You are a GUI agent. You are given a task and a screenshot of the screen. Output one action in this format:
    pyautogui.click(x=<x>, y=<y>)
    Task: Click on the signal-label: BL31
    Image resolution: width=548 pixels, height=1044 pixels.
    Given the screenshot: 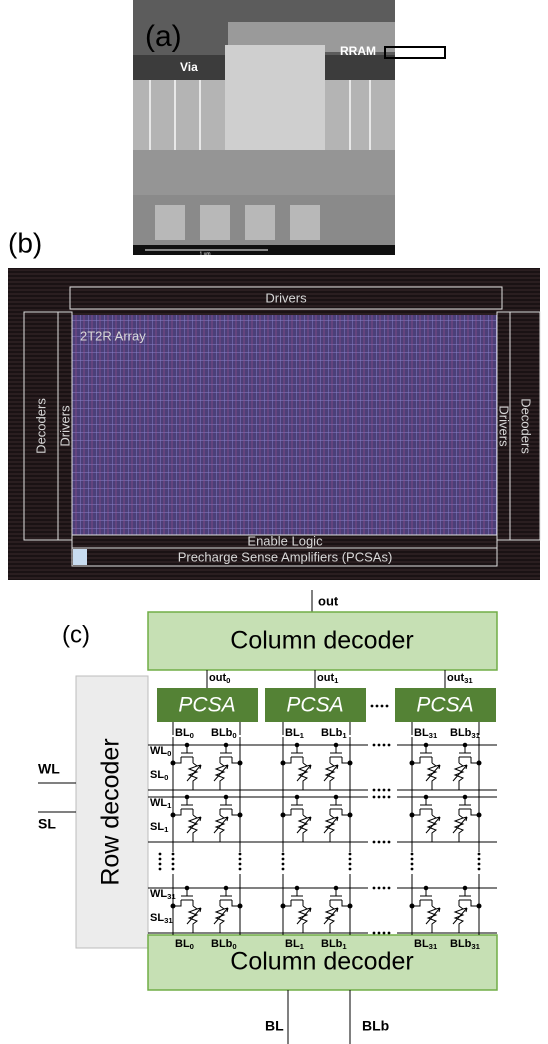 What is the action you would take?
    pyautogui.click(x=426, y=733)
    